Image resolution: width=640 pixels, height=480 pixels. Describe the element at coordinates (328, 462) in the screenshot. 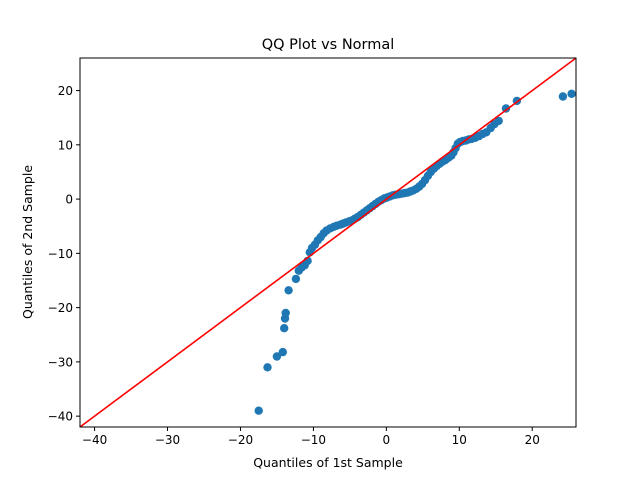

I see `x-axis-label: Quantiles of 1st Sample` at that location.